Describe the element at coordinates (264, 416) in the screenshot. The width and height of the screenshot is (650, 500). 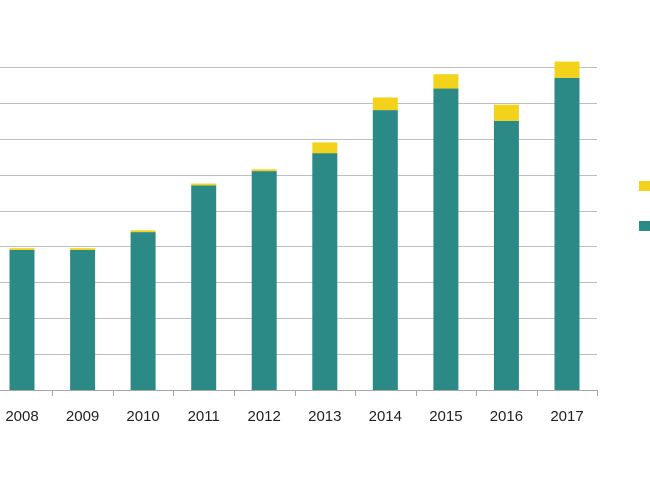
I see `x-tick-label: 2012` at that location.